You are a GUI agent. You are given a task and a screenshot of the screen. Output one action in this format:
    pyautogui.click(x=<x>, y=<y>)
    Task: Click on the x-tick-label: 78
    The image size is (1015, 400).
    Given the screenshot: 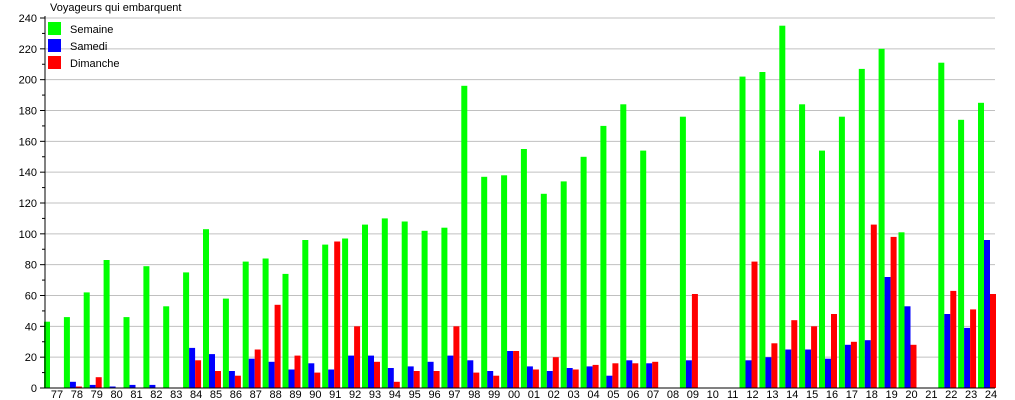 What is the action you would take?
    pyautogui.click(x=77, y=394)
    